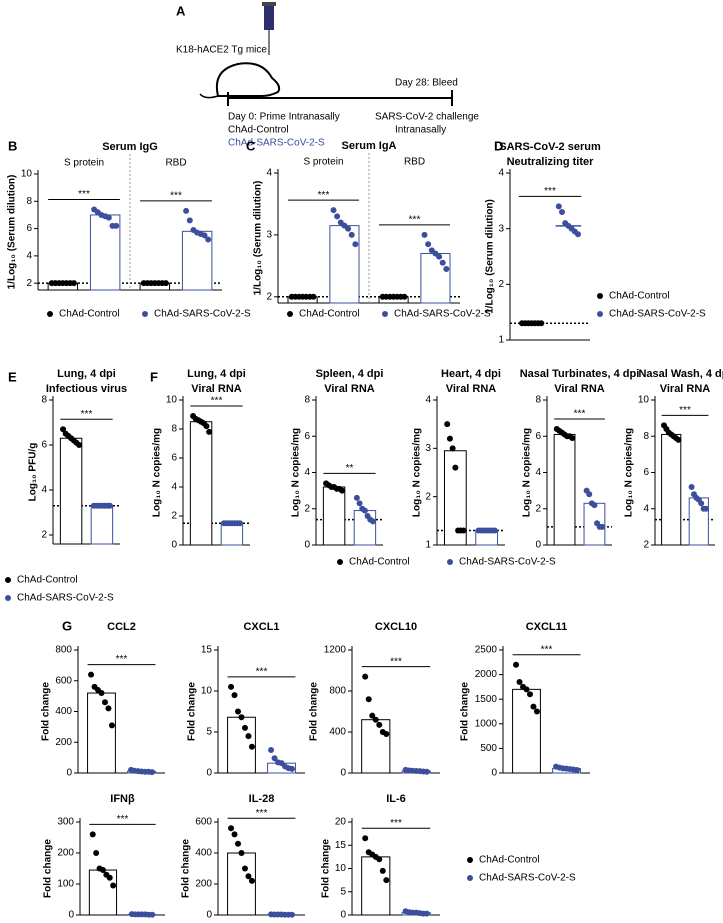 The width and height of the screenshot is (723, 923). Describe the element at coordinates (258, 130) in the screenshot. I see `group-label: ChAd-Control` at that location.